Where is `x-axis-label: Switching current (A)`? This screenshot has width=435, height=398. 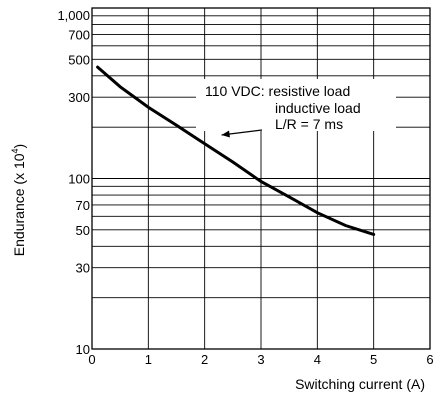
x-axis-label: Switching current (A) is located at coordinates (360, 384).